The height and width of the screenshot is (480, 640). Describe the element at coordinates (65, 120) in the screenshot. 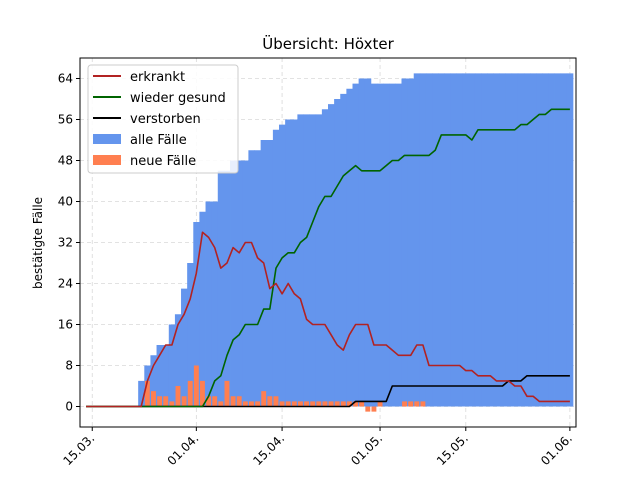

I see `y-tick-label: 56` at that location.